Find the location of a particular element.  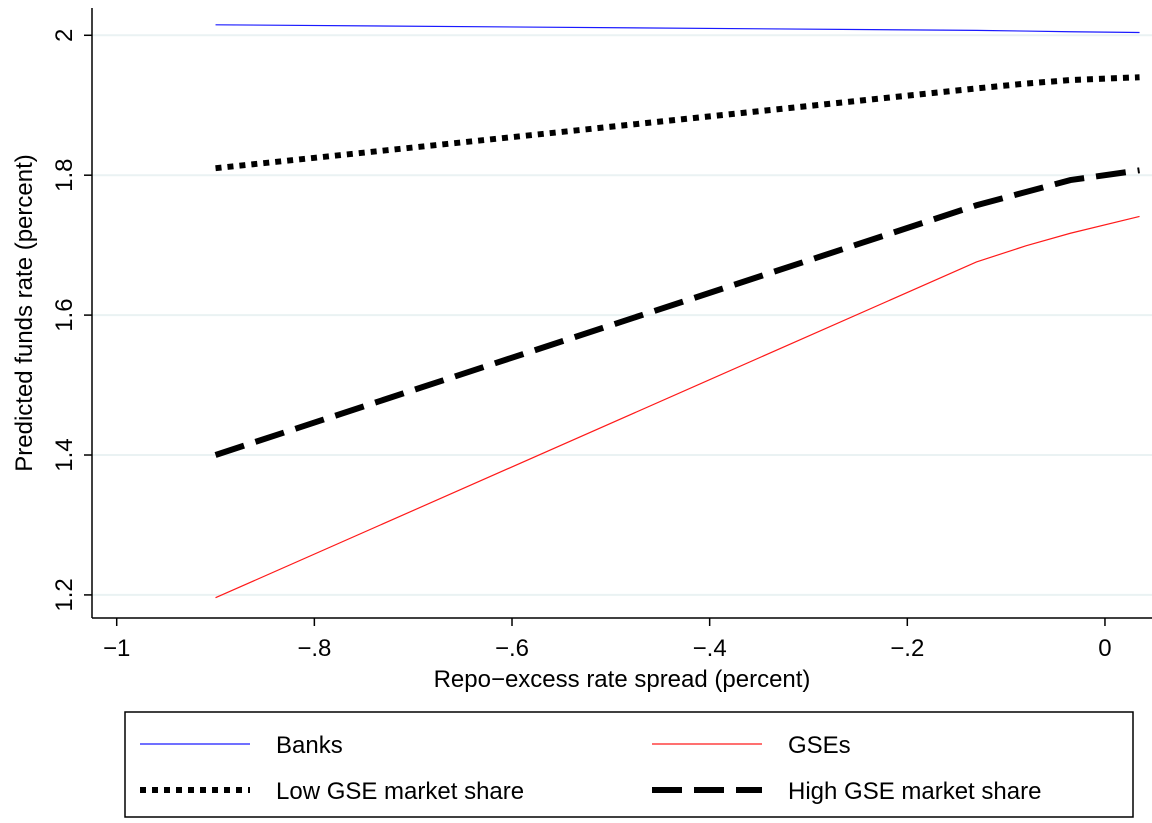

x-tick-label: −.8 is located at coordinates (314, 648).